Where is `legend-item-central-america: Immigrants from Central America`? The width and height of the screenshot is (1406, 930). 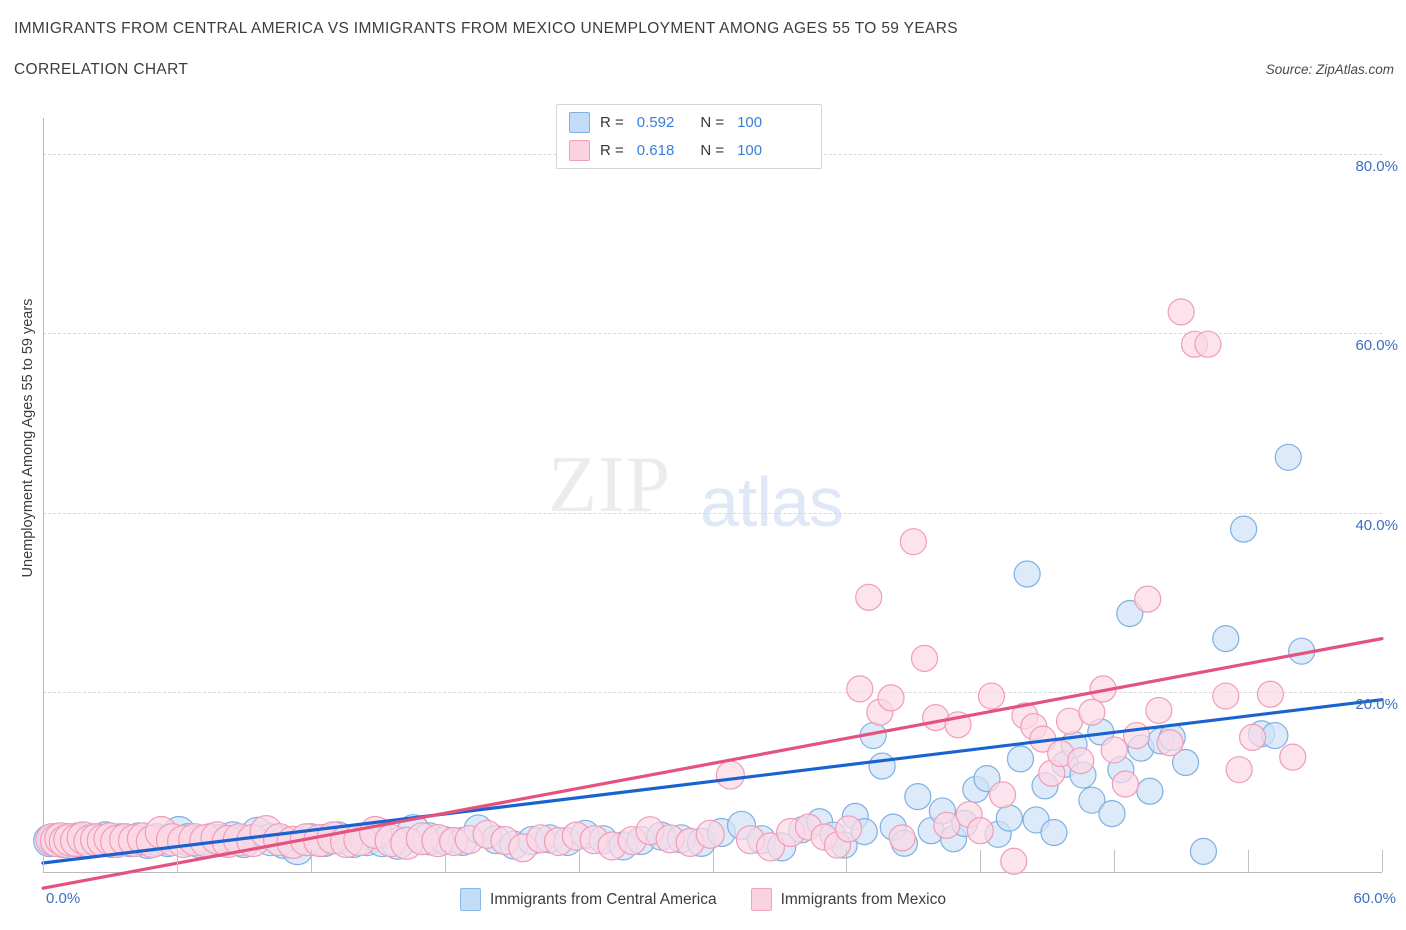
legend-item-central-america: Immigrants from Central America is located at coordinates (588, 899).